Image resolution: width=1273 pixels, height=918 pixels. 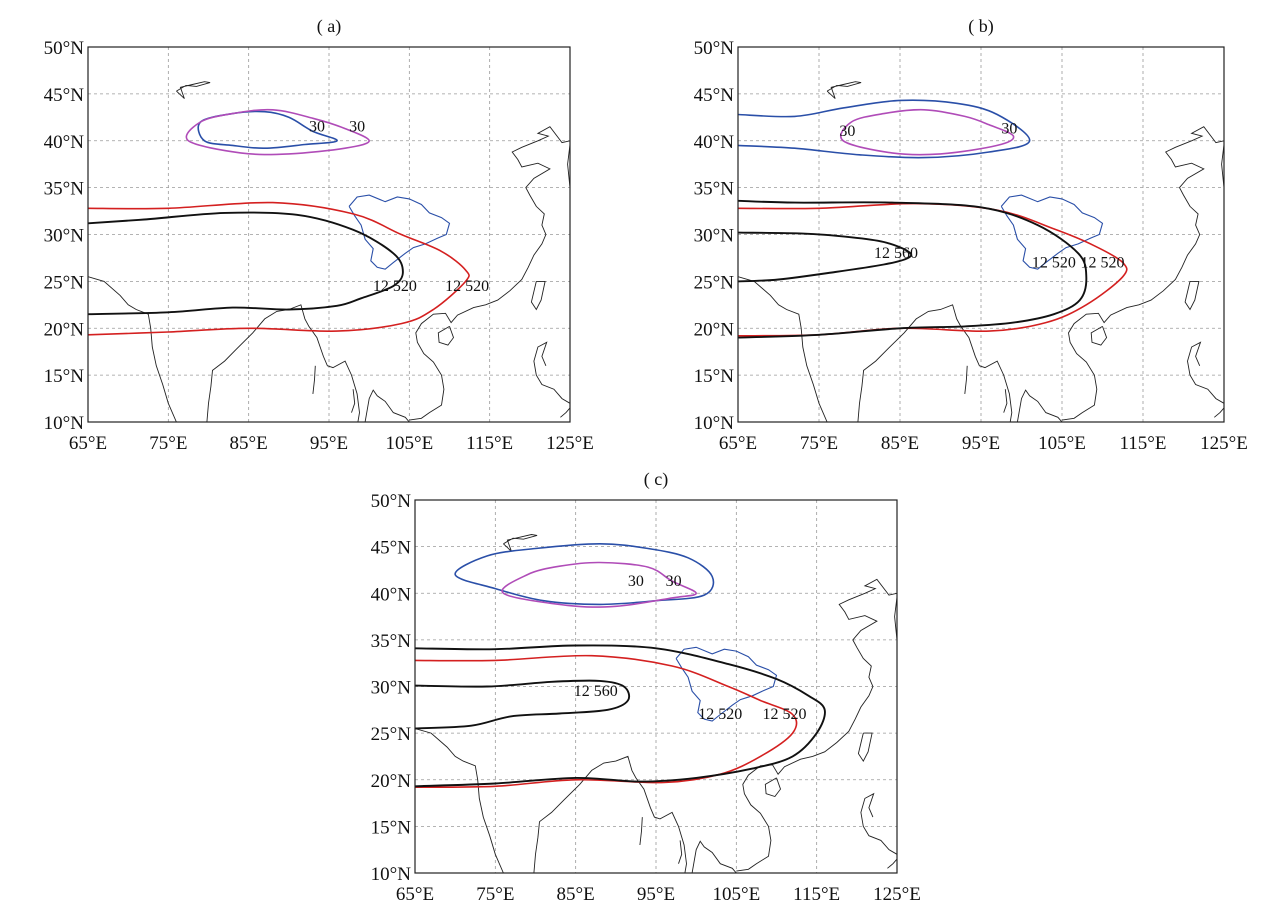 What do you see at coordinates (596, 691) in the screenshot?
I see `contour-label: 12 560` at bounding box center [596, 691].